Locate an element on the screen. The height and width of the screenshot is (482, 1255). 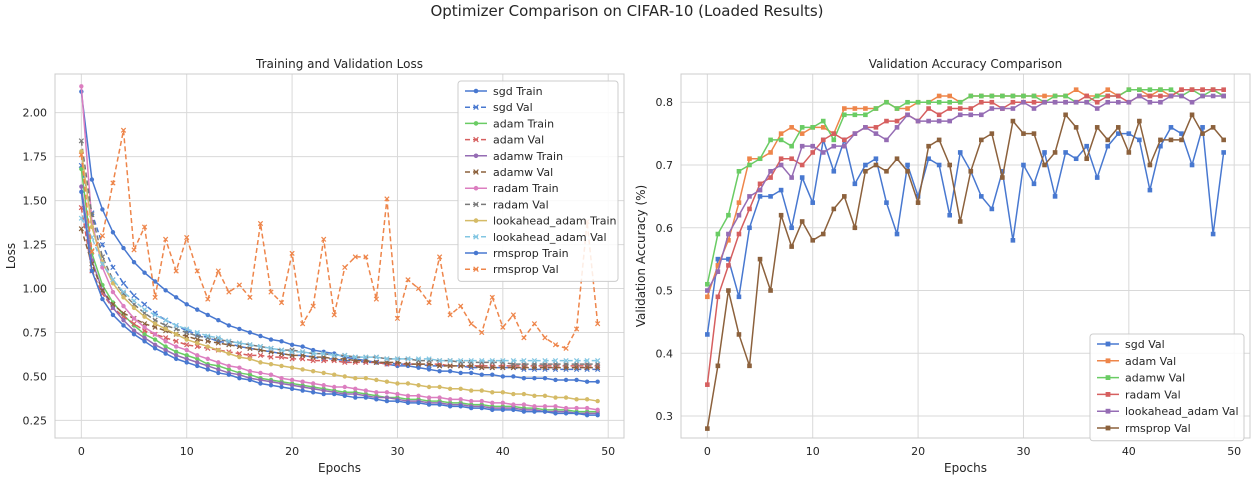
y-axis-label: Validation Accuracy (%) is located at coordinates (641, 256).